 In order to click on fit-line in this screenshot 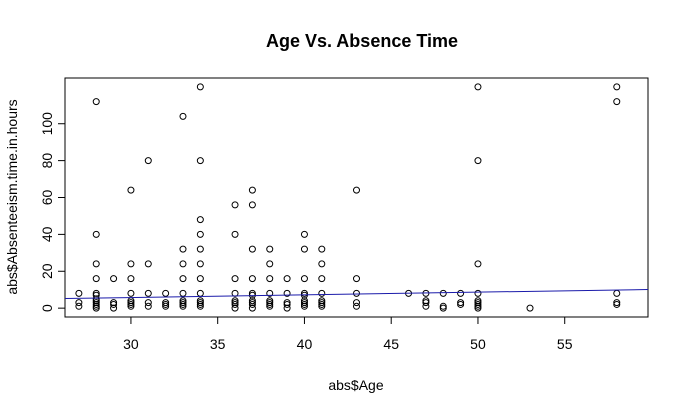, I will do `click(356, 294)`.